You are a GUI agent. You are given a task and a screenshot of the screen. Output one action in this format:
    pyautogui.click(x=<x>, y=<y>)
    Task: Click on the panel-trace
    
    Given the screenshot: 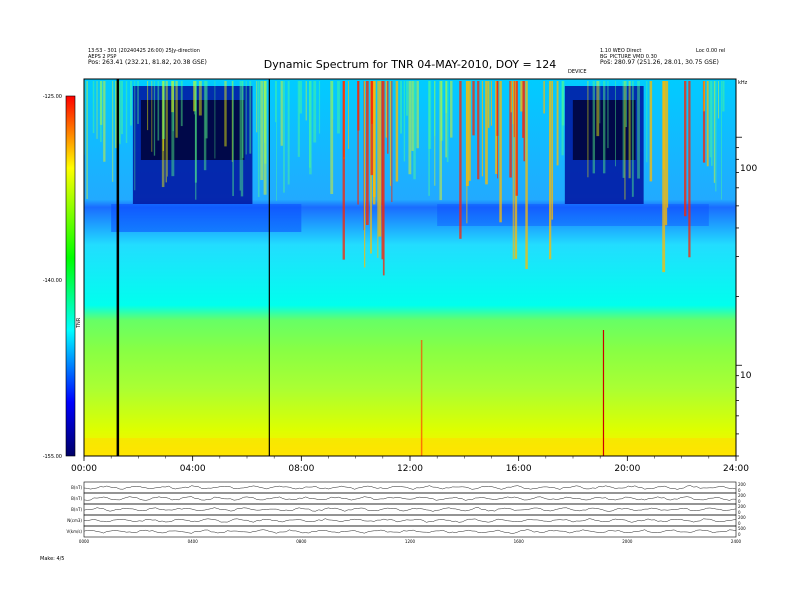 What is the action you would take?
    pyautogui.click(x=410, y=531)
    